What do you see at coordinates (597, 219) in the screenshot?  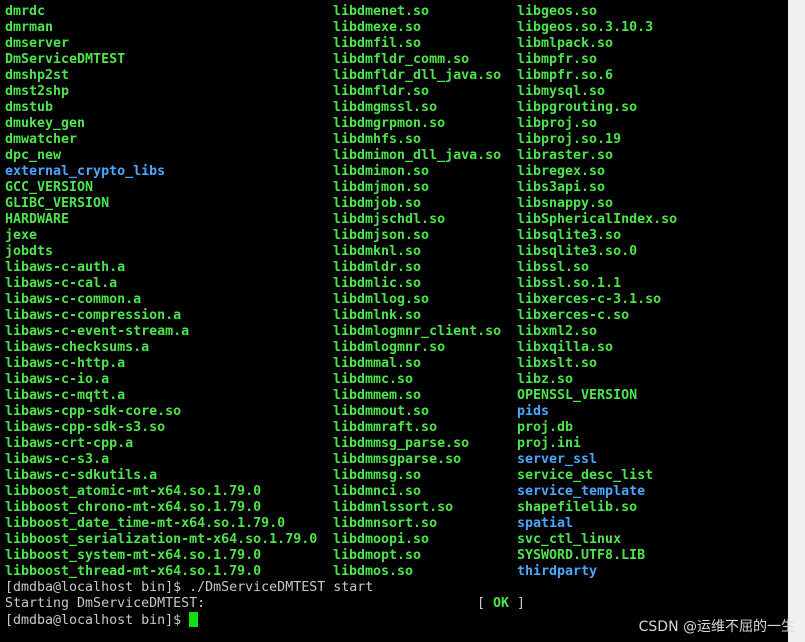 I see `file-entry: libSphericalIndex.so` at bounding box center [597, 219].